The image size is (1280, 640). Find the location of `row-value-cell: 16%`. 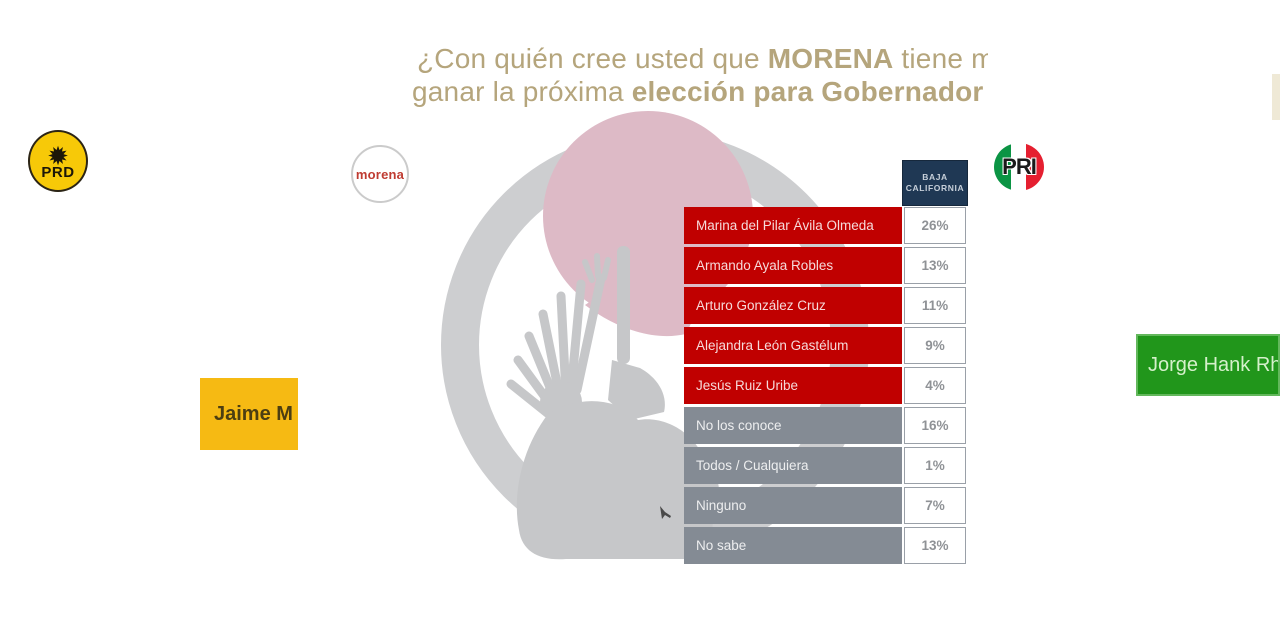

row-value-cell: 16% is located at coordinates (935, 425).